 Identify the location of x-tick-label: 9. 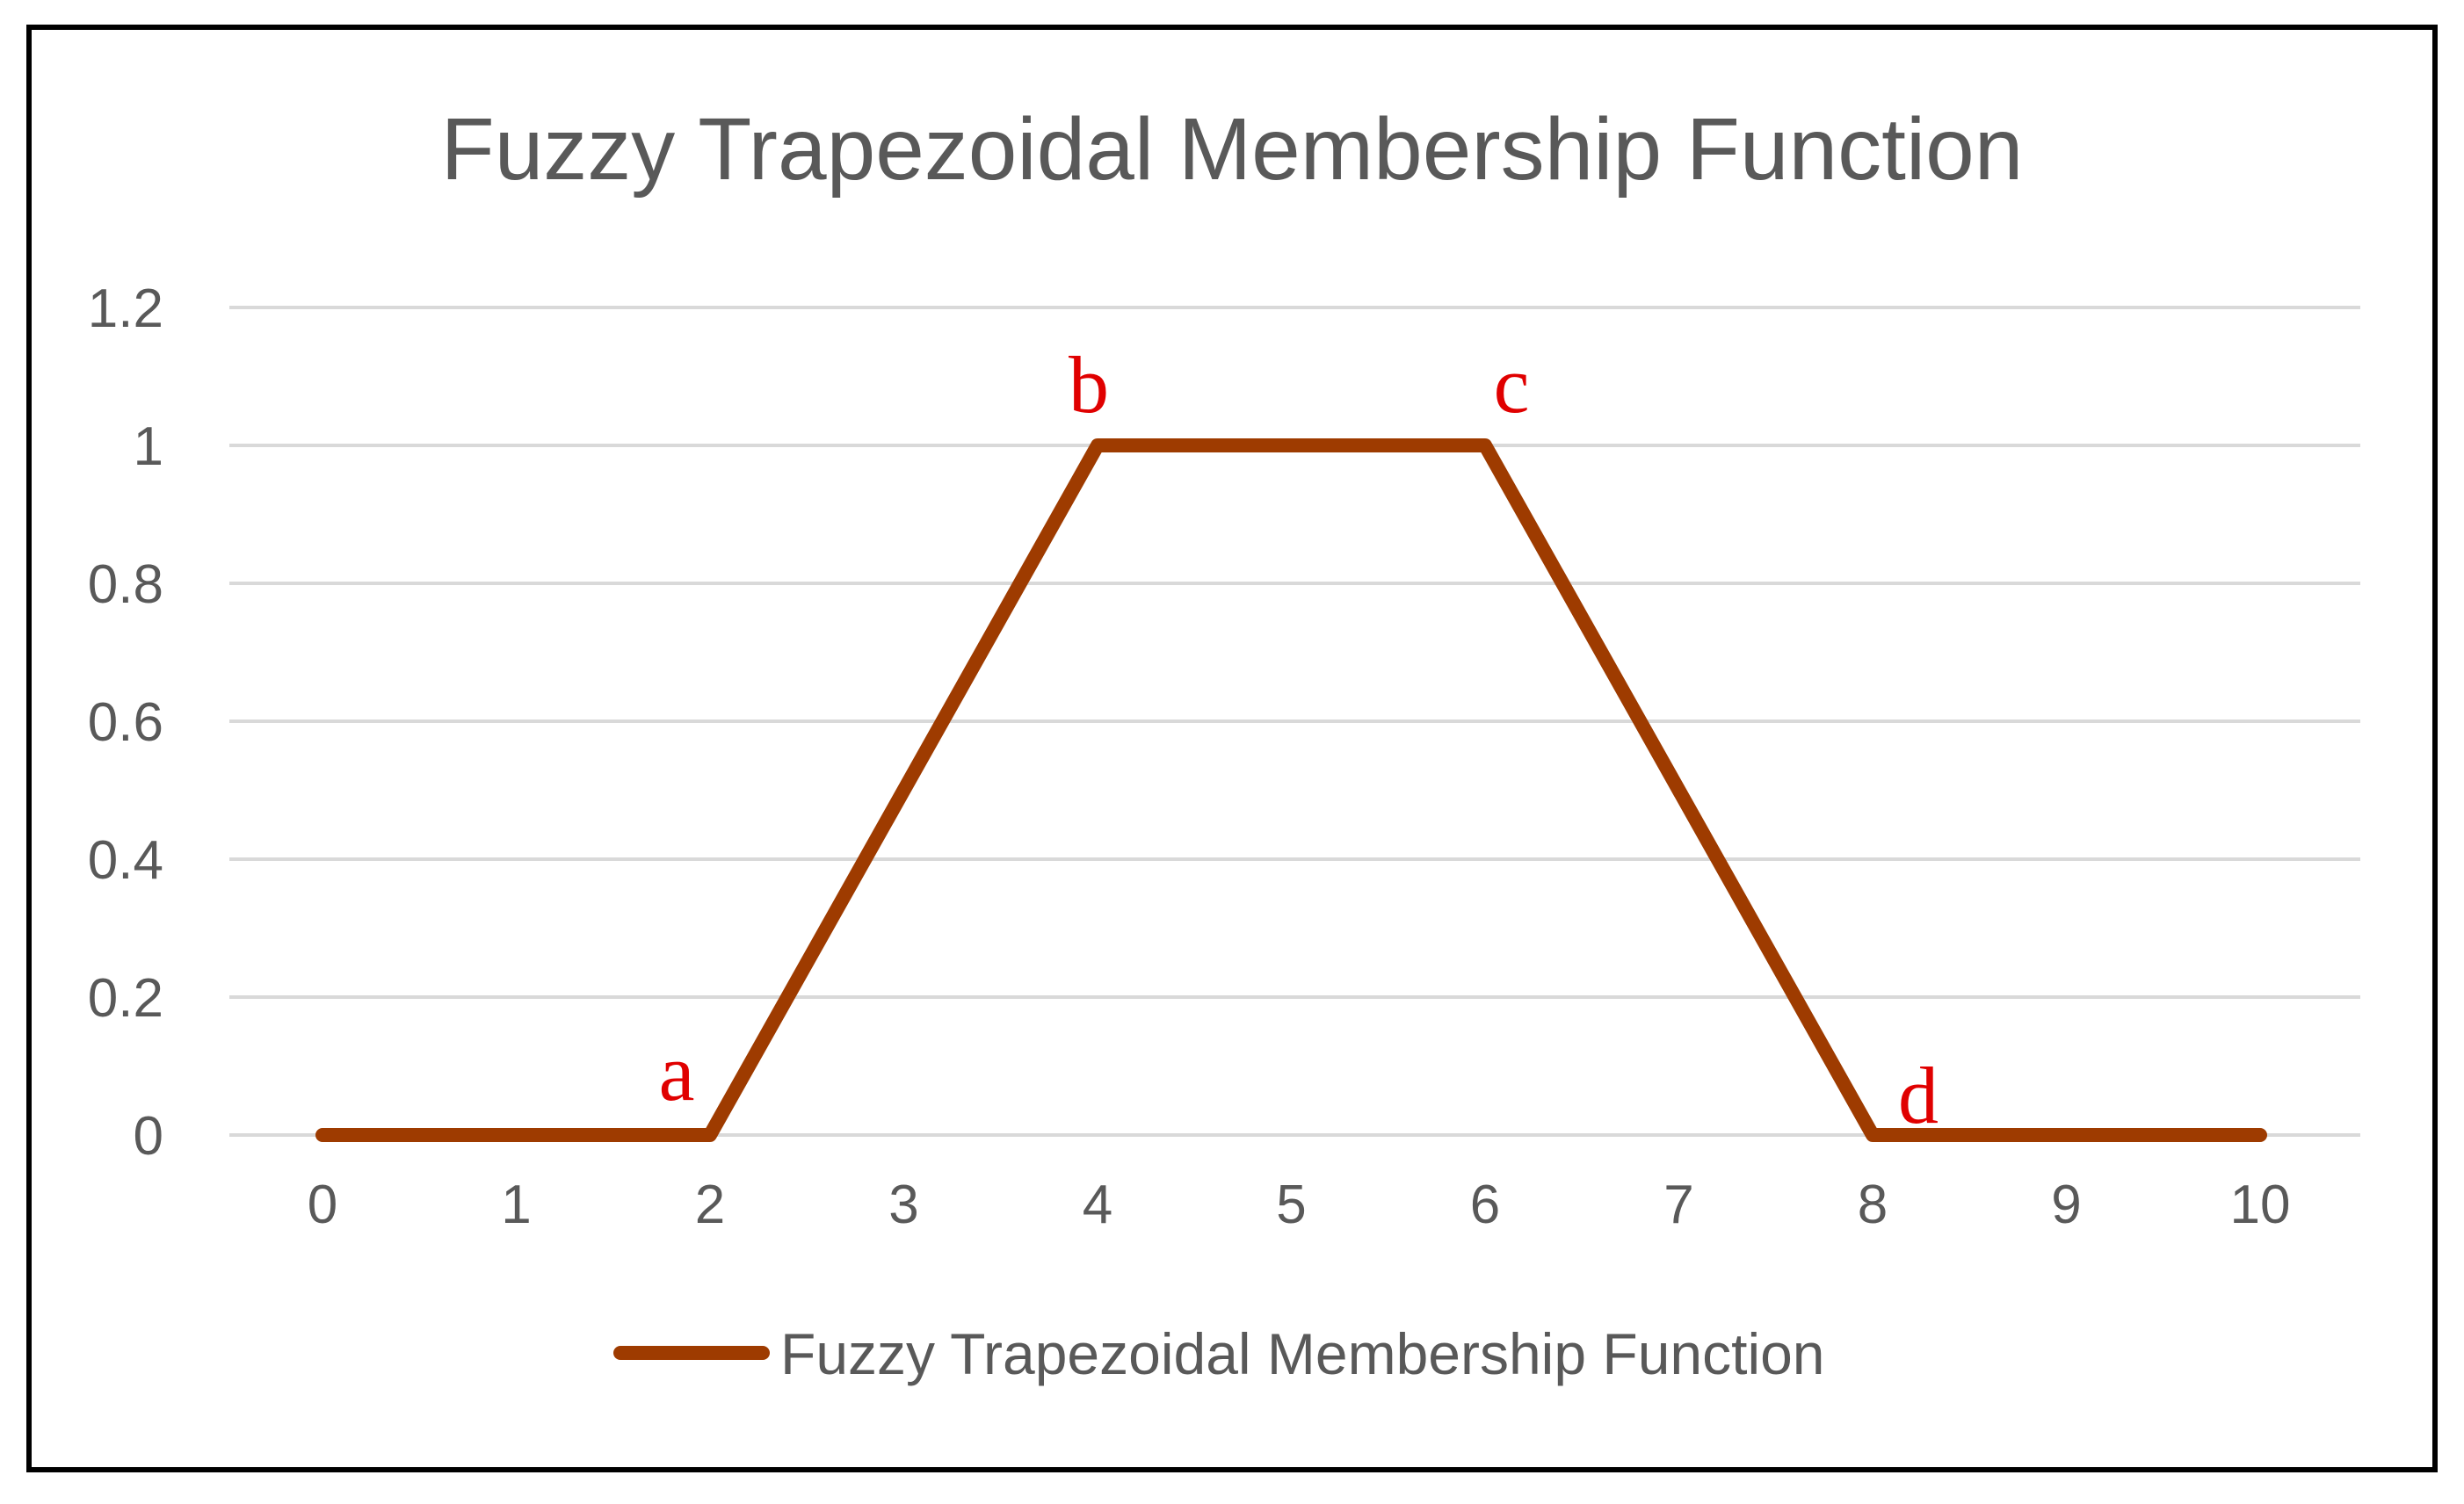
(2066, 1205).